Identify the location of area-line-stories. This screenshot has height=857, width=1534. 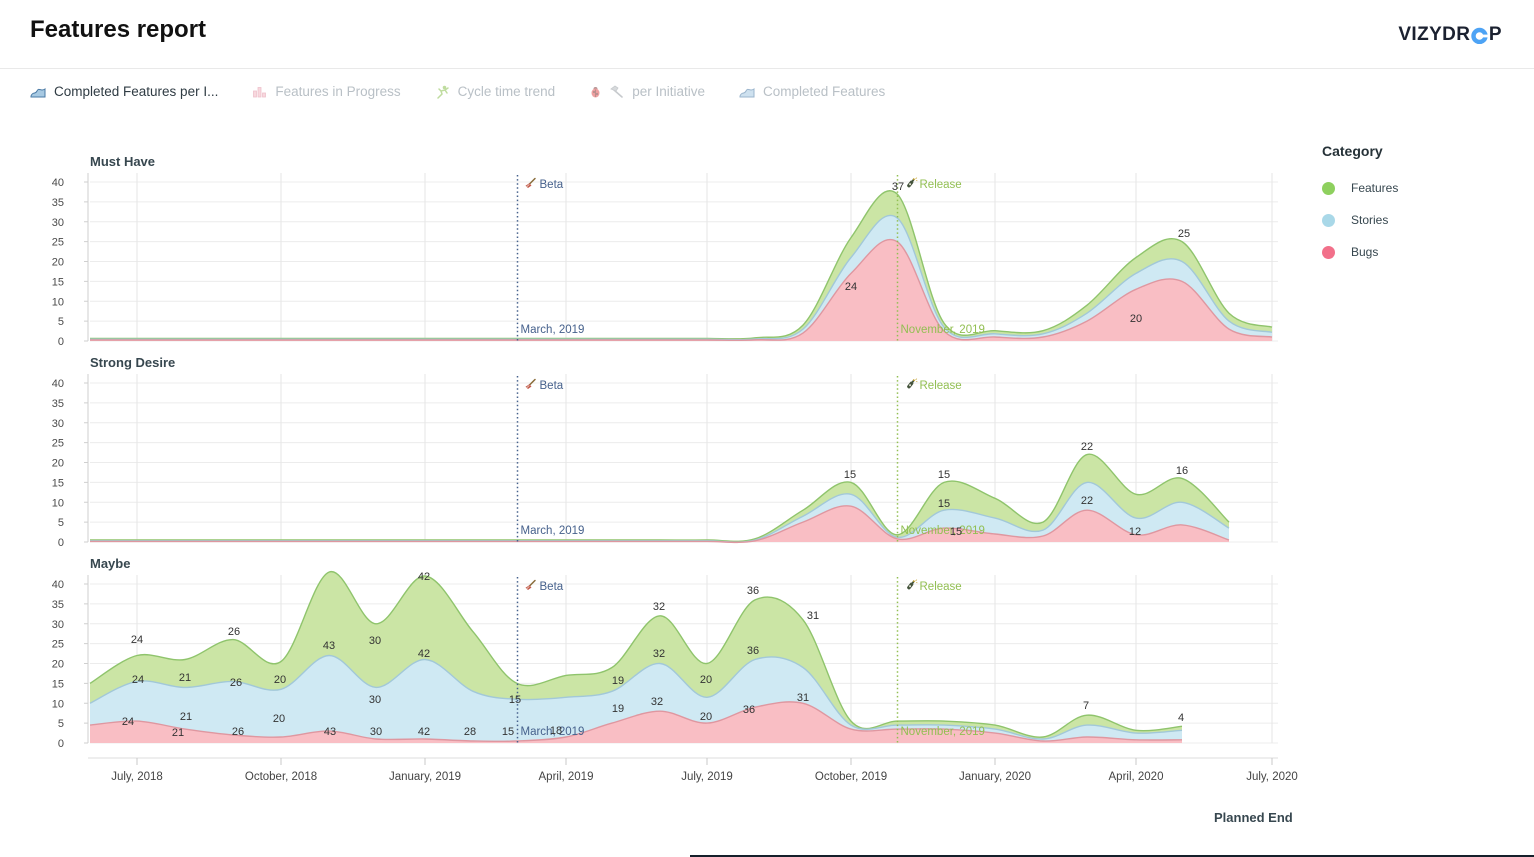
(636, 697).